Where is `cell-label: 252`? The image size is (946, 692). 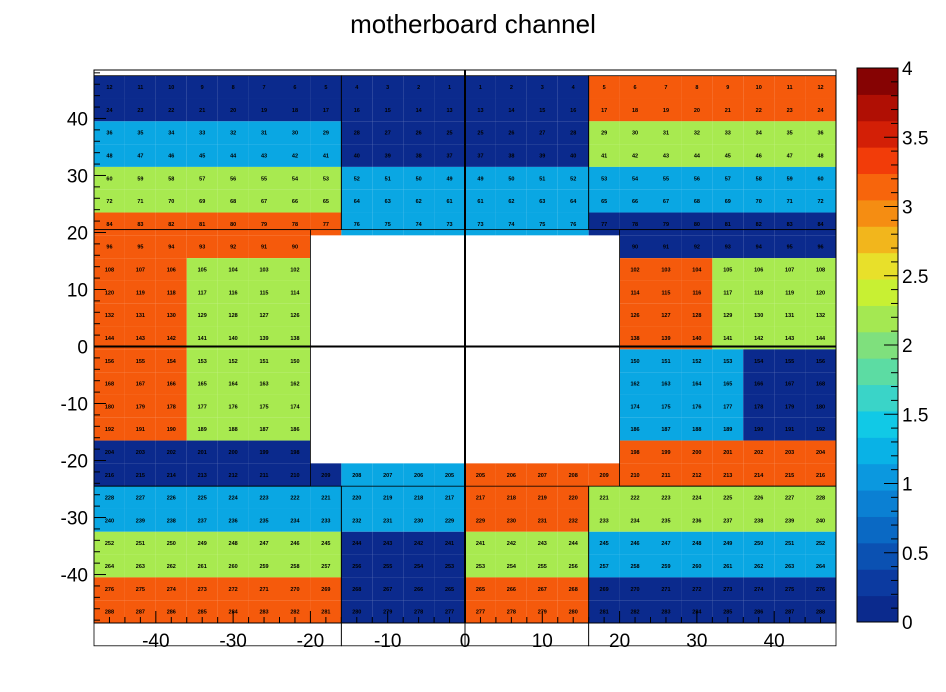
cell-label: 252 is located at coordinates (109, 544).